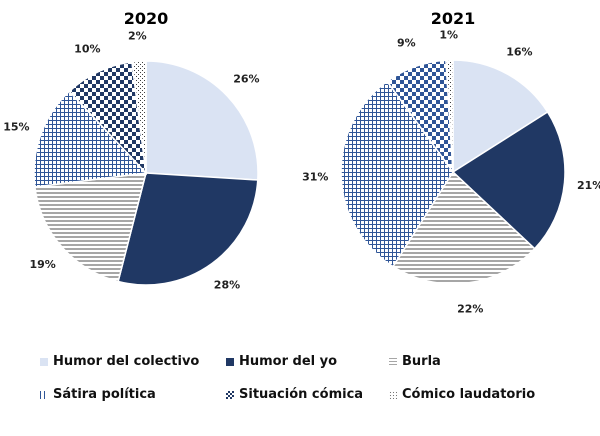 Image resolution: width=600 pixels, height=436 pixels. I want to click on slice-2021-satira-politica, so click(397, 174).